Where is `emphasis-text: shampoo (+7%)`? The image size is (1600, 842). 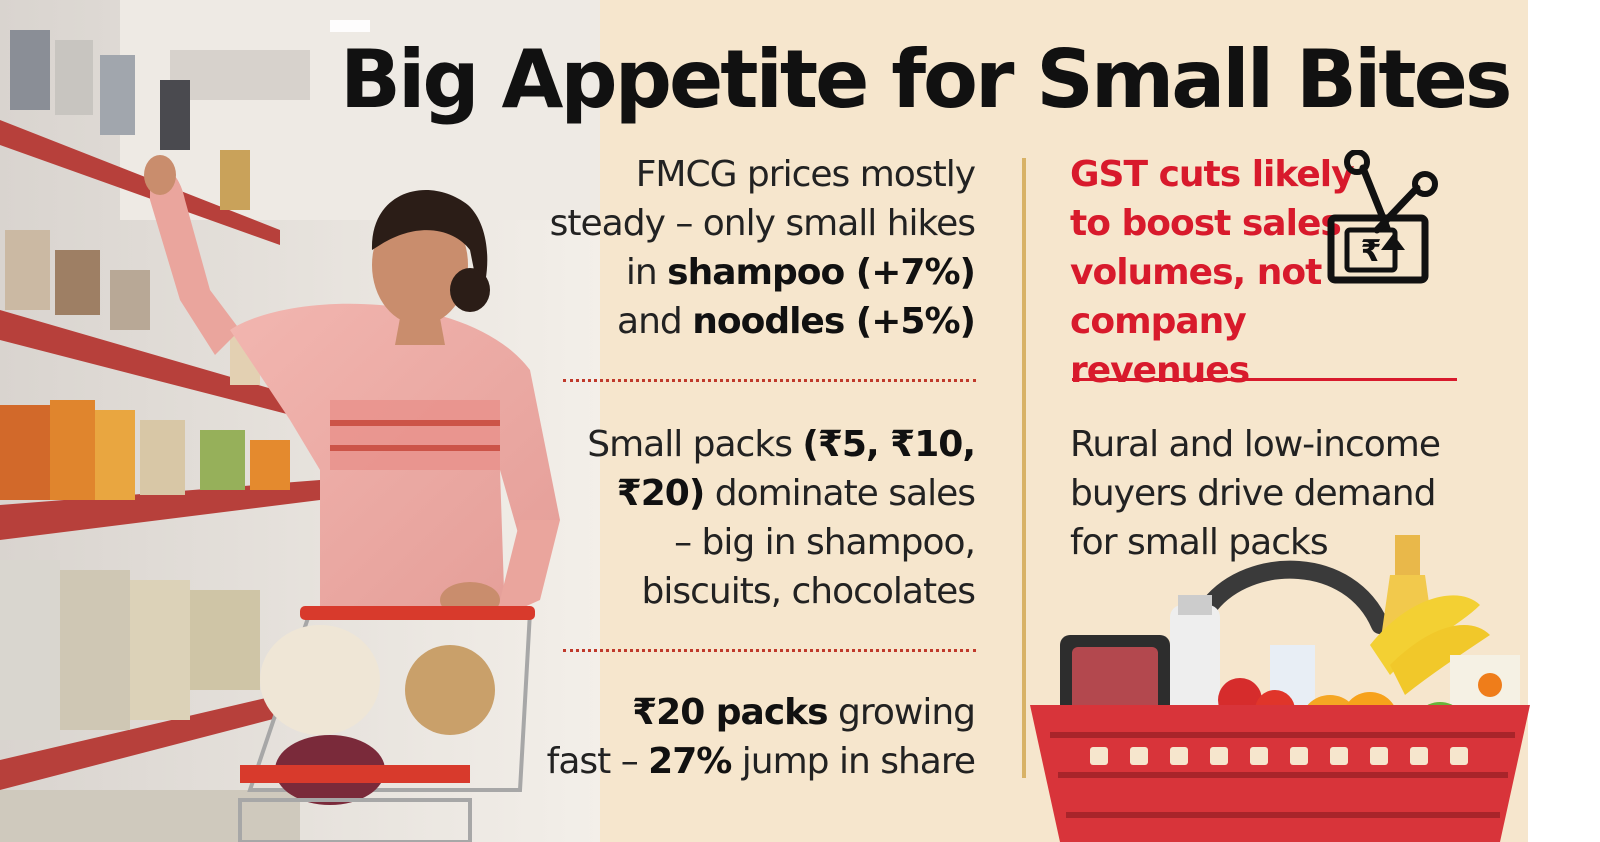
emphasis-text: shampoo (+7%) is located at coordinates (821, 272).